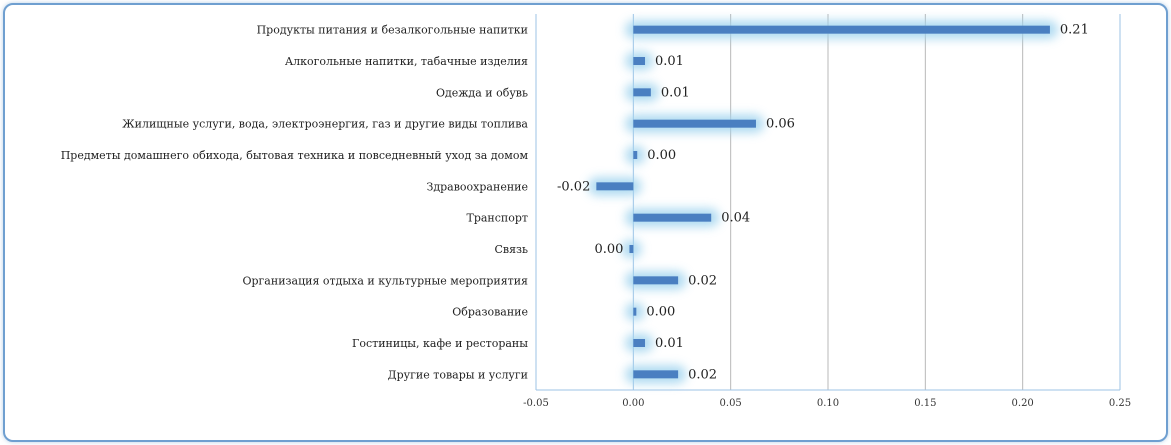 The image size is (1171, 445). I want to click on x-axis-ticks: -0.05 0.00 0.05 0.10 0.15 0.20 0.25, so click(827, 403).